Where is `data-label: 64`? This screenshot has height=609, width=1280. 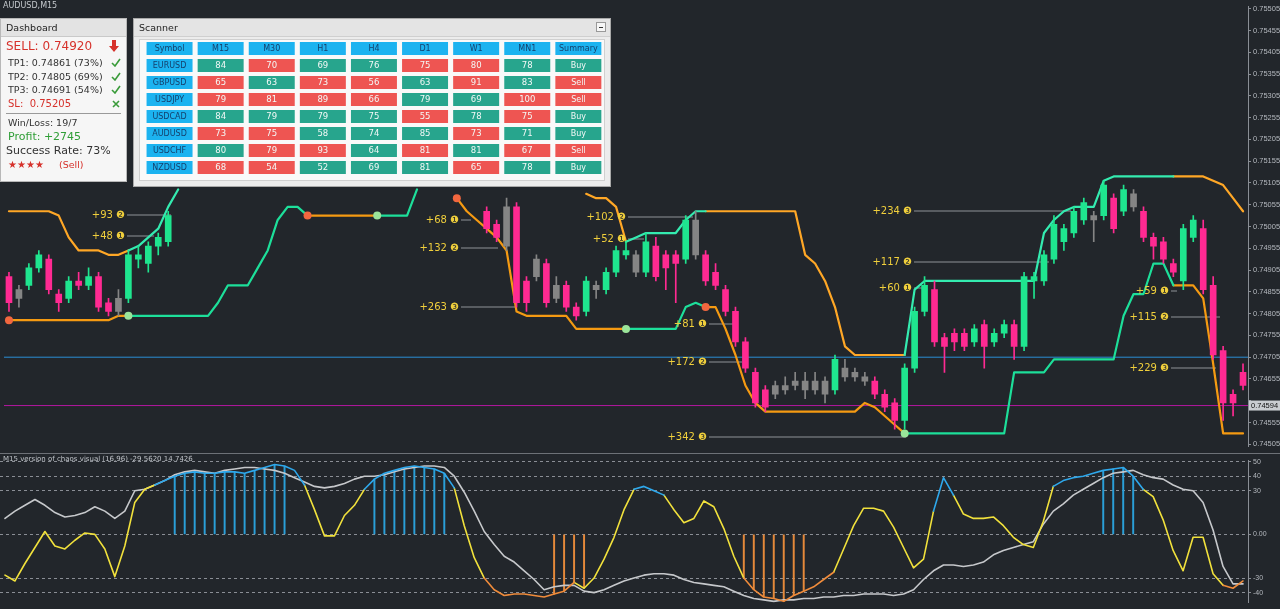 data-label: 64 is located at coordinates (374, 150).